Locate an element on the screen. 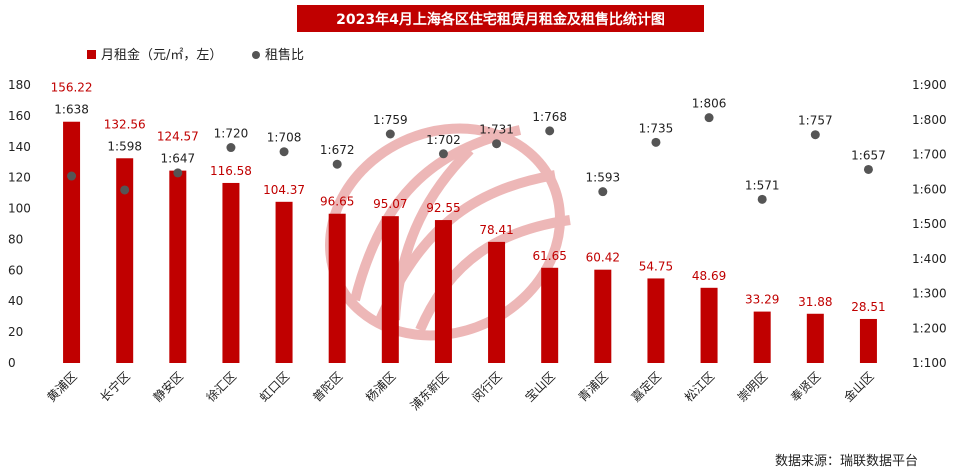  legend-dot-label: 租售比 is located at coordinates (284, 55).